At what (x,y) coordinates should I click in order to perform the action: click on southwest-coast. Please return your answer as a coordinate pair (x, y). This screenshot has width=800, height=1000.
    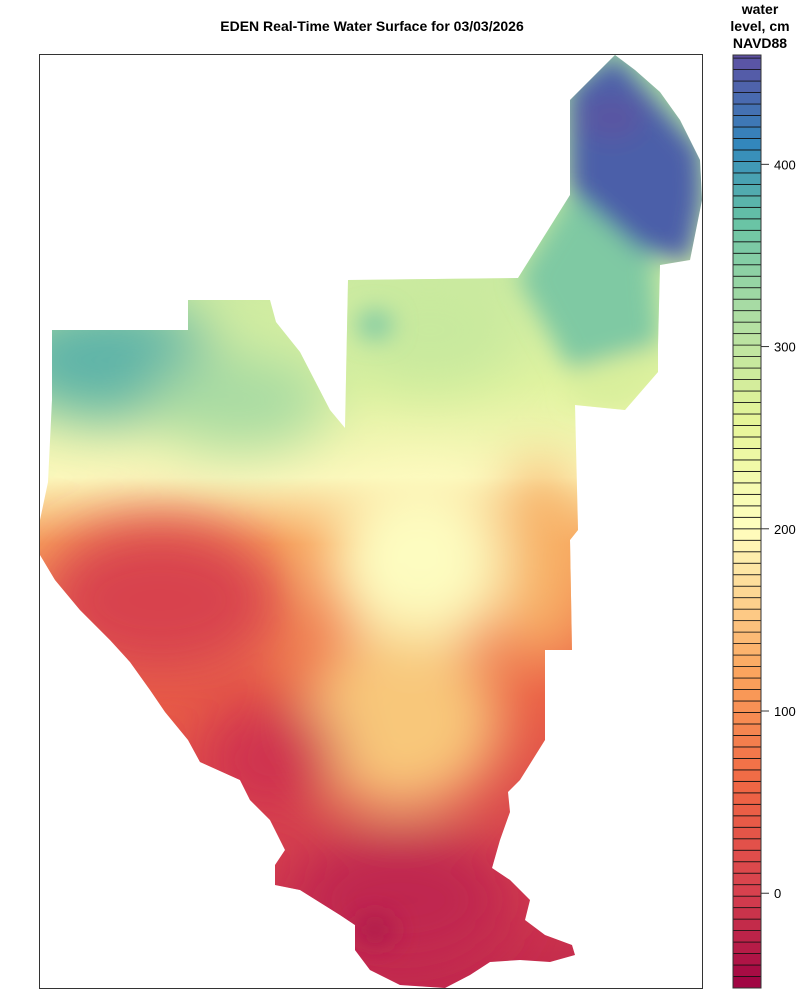
    Looking at the image, I should click on (270, 760).